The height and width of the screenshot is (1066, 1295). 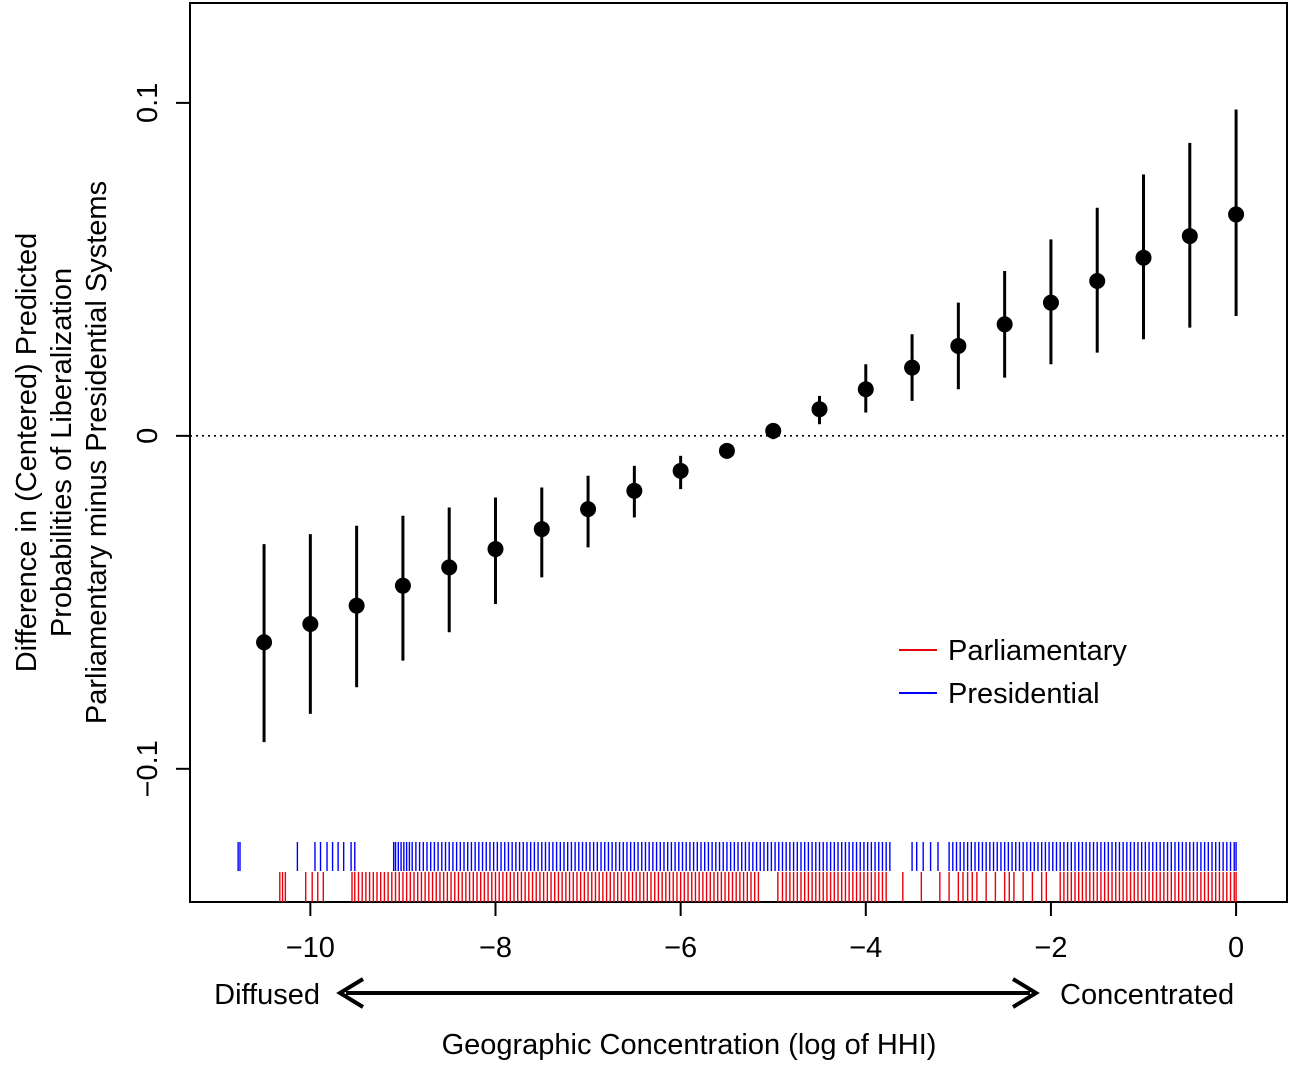 I want to click on legend-label-presidential: Presidential, so click(x=1024, y=694).